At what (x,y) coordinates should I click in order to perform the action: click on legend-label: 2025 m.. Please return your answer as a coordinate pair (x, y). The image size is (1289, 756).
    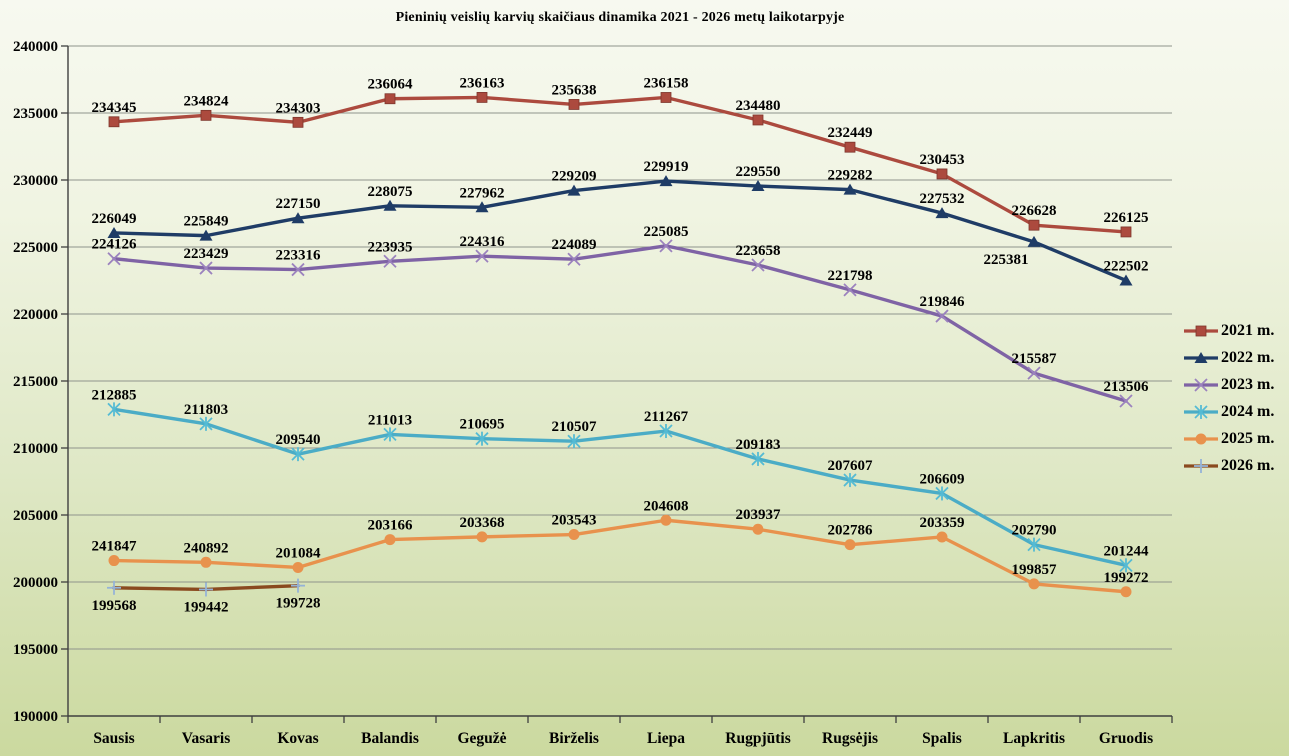
    Looking at the image, I should click on (1248, 438).